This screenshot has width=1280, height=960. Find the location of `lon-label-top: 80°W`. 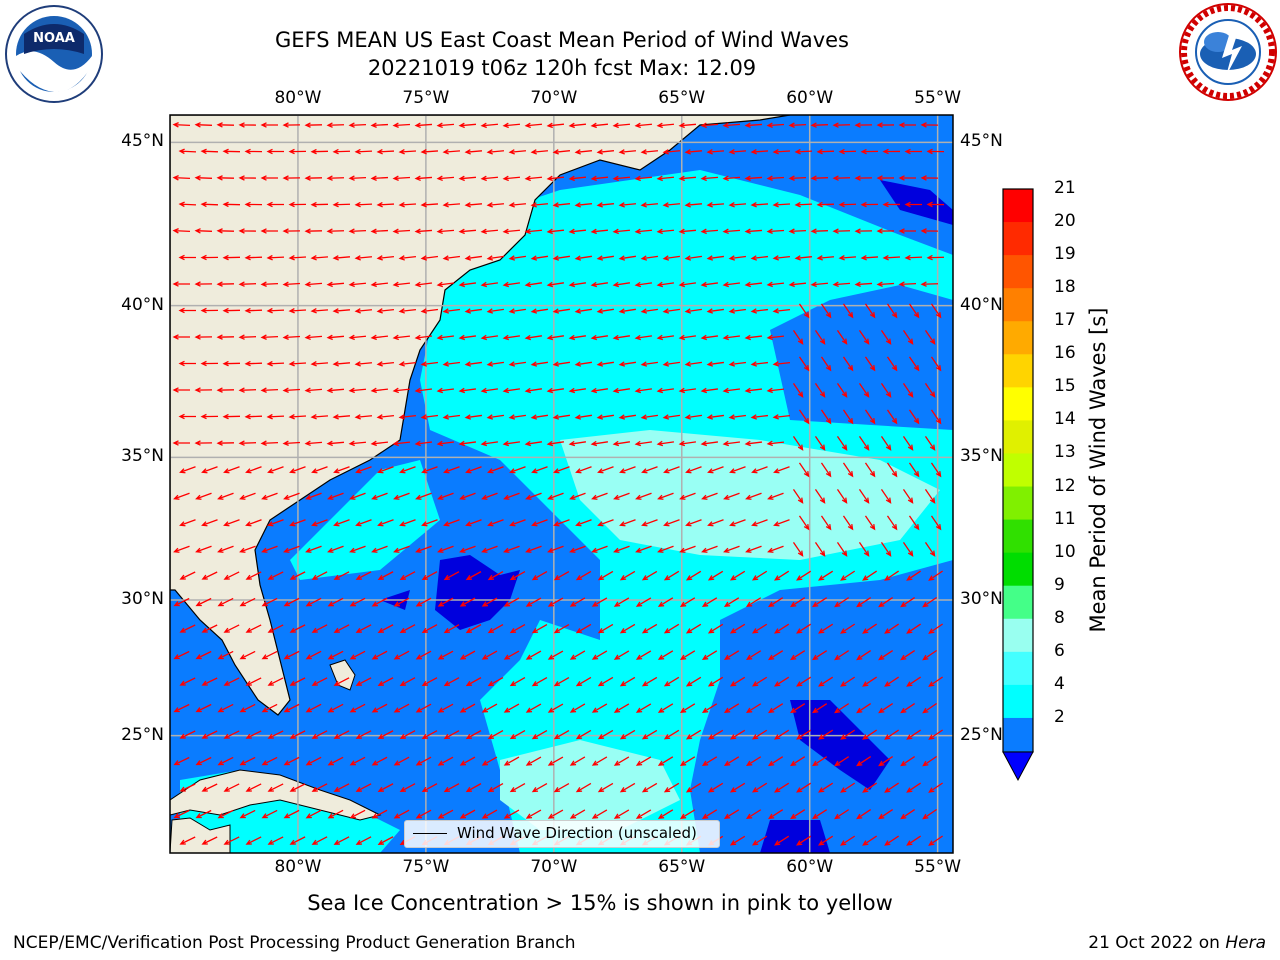

lon-label-top: 80°W is located at coordinates (298, 98).